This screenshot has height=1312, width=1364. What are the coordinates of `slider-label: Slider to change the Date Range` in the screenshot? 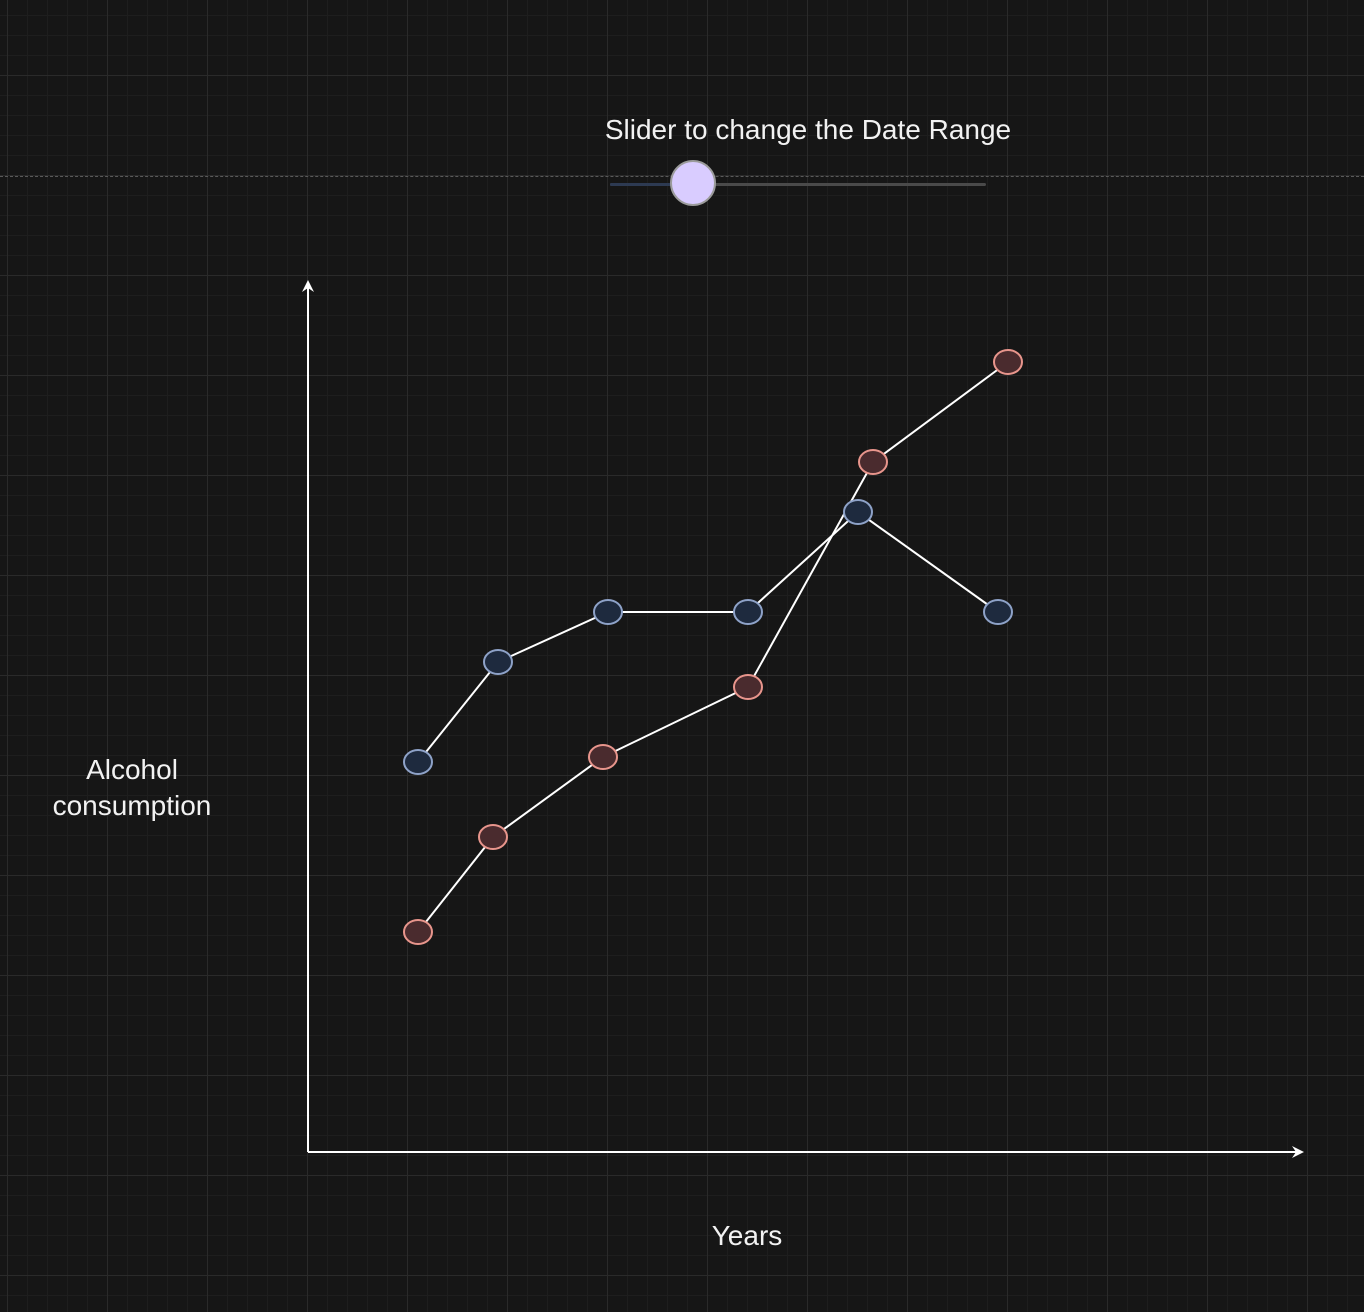 It's located at (808, 129).